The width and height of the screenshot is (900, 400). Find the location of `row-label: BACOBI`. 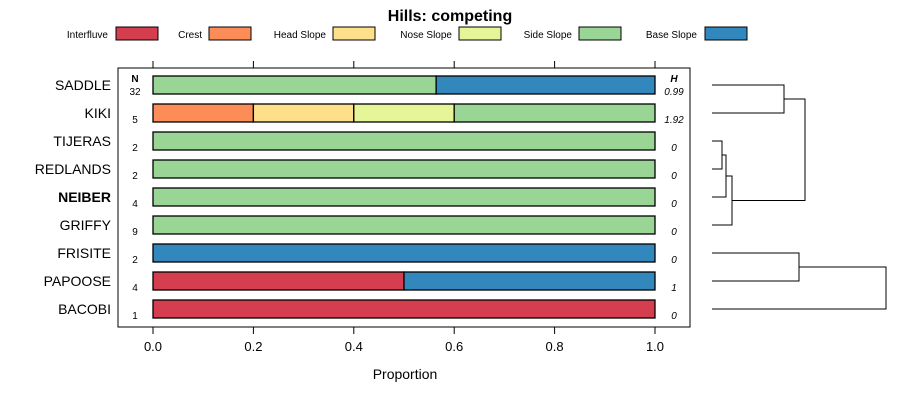

row-label: BACOBI is located at coordinates (84, 309).